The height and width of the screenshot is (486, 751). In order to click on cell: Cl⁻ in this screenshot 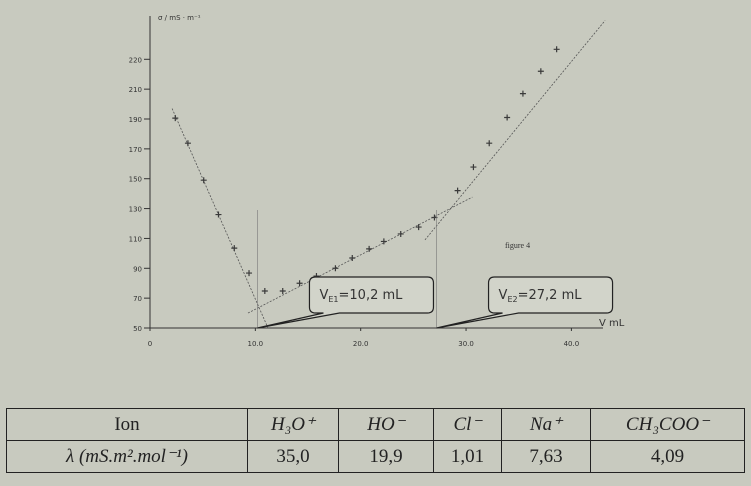, I will do `click(467, 424)`.